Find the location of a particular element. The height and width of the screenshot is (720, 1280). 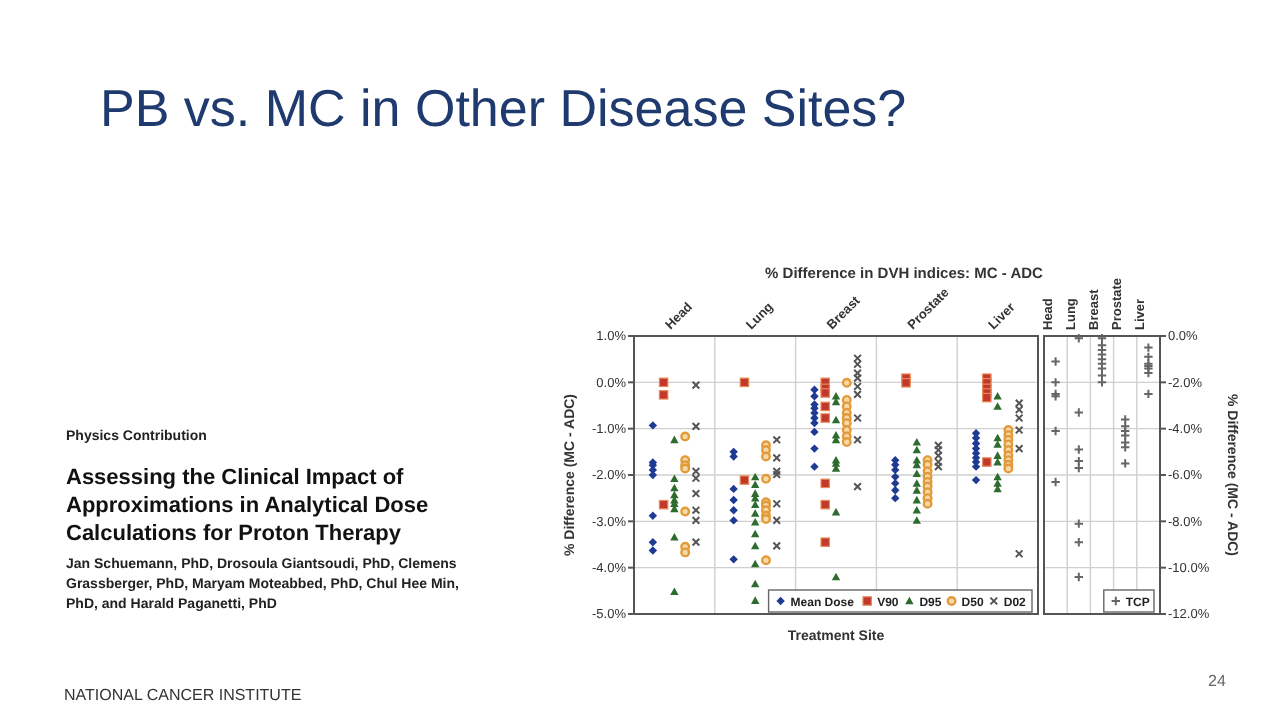

text: NATIONAL CANCER INSTITUTE is located at coordinates (183, 695).